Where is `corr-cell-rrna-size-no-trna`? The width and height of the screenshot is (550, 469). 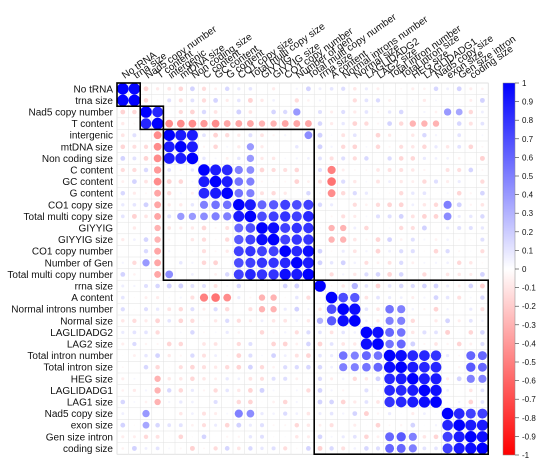
corr-cell-rrna-size-no-trna is located at coordinates (123, 286).